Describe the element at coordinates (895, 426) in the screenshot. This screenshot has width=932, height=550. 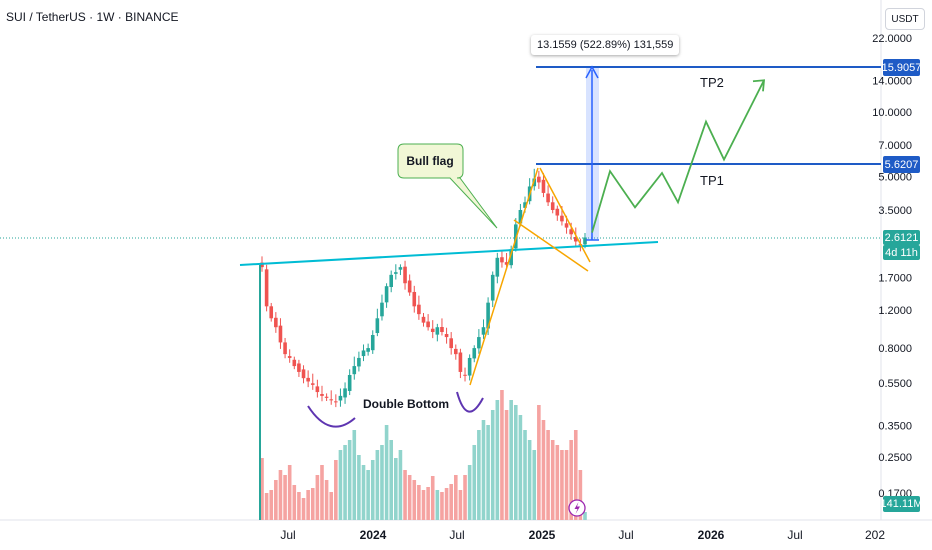
I see `price-tick-label: 0.3500` at that location.